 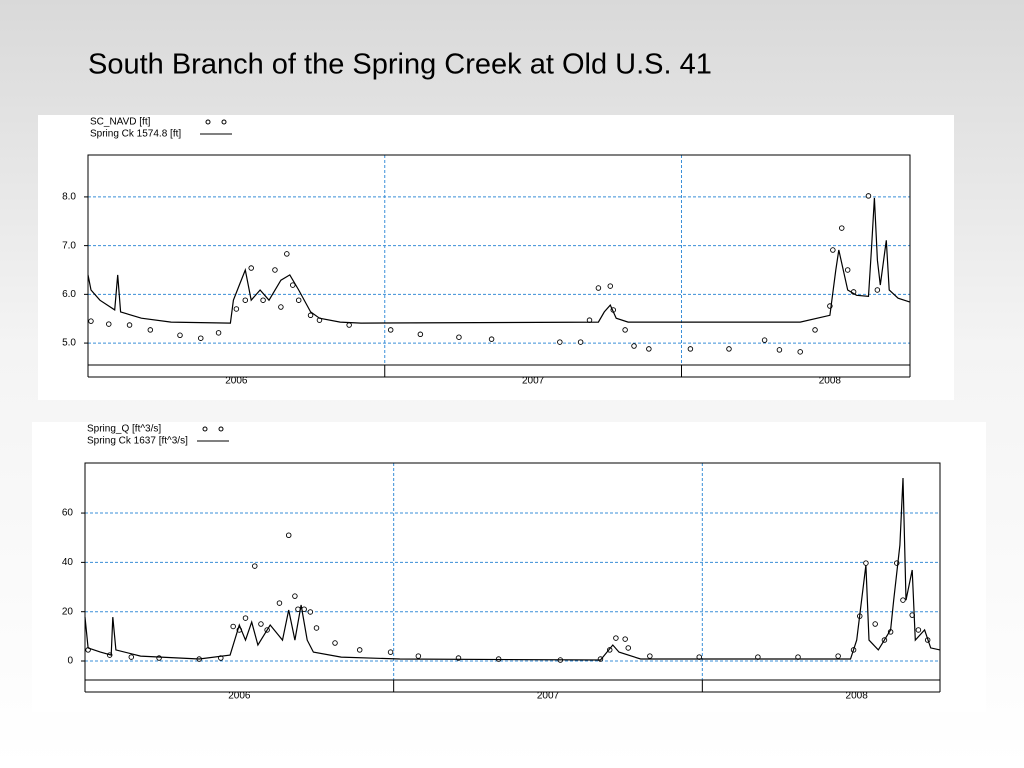 I want to click on legend-label: Spring Ck 1574.8 [ft], so click(x=135, y=134).